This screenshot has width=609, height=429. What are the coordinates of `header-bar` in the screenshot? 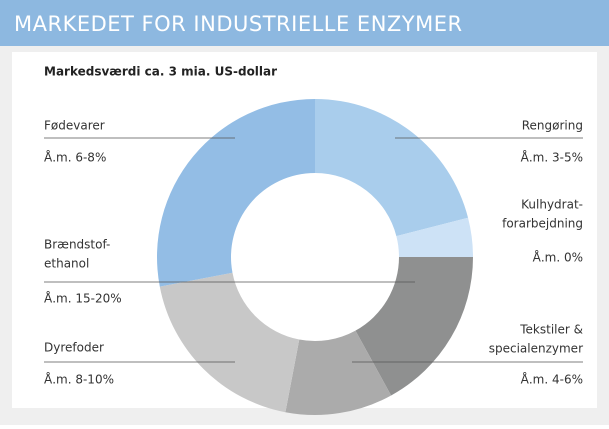 It's located at (304, 23).